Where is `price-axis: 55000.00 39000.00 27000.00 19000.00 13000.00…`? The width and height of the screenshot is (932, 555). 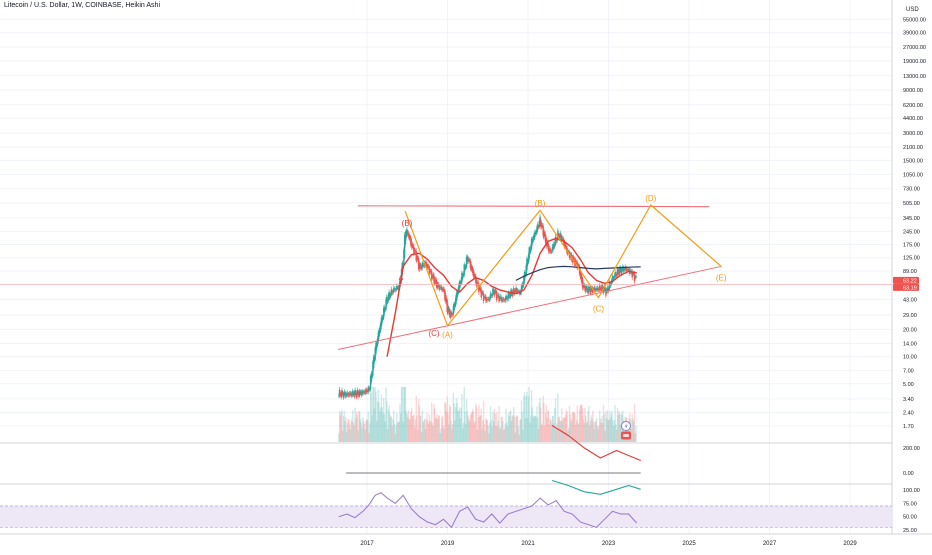
price-axis: 55000.00 39000.00 27000.00 19000.00 13000.00… is located at coordinates (914, 275).